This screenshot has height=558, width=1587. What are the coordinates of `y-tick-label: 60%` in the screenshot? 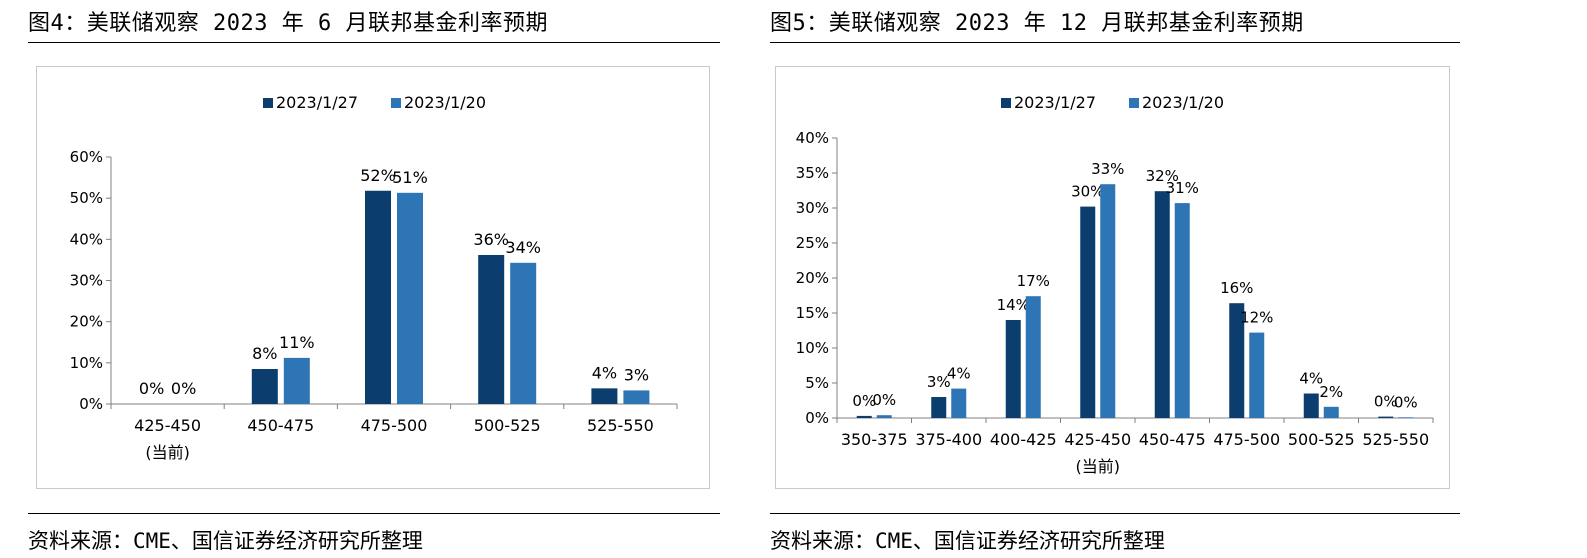 It's located at (86, 157).